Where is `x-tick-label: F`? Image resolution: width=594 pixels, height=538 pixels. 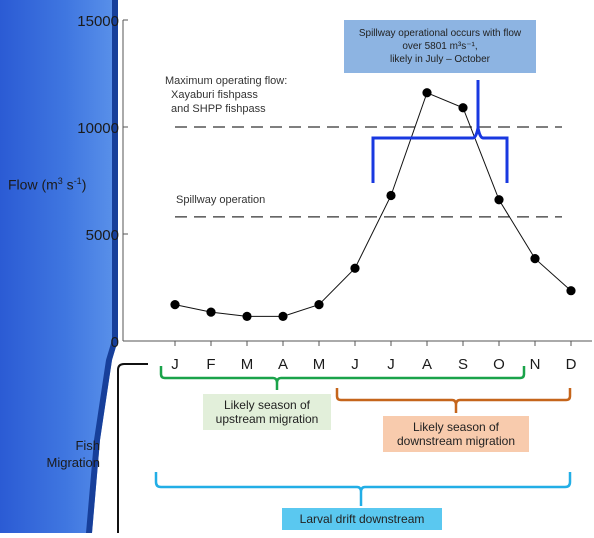 x-tick-label: F is located at coordinates (210, 364).